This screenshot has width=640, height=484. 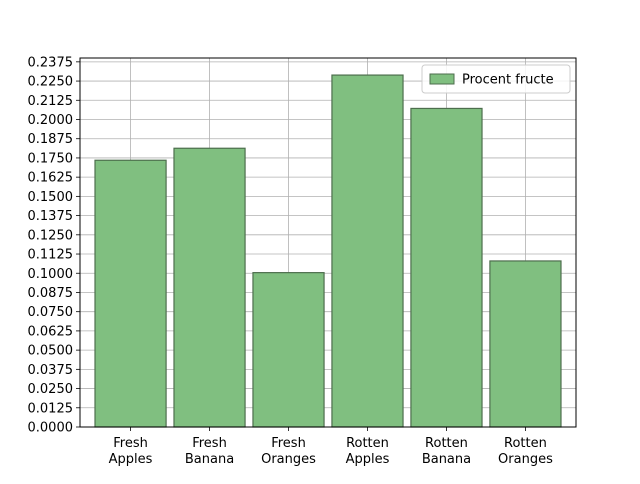 I want to click on y-tick-label: 0.1500, so click(x=51, y=197).